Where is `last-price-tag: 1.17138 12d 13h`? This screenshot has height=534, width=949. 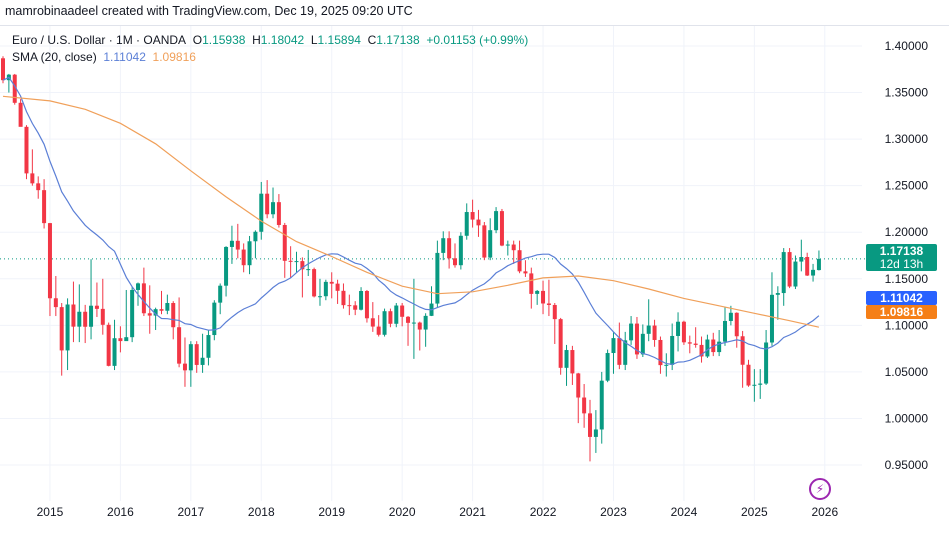 last-price-tag: 1.17138 12d 13h is located at coordinates (901, 257).